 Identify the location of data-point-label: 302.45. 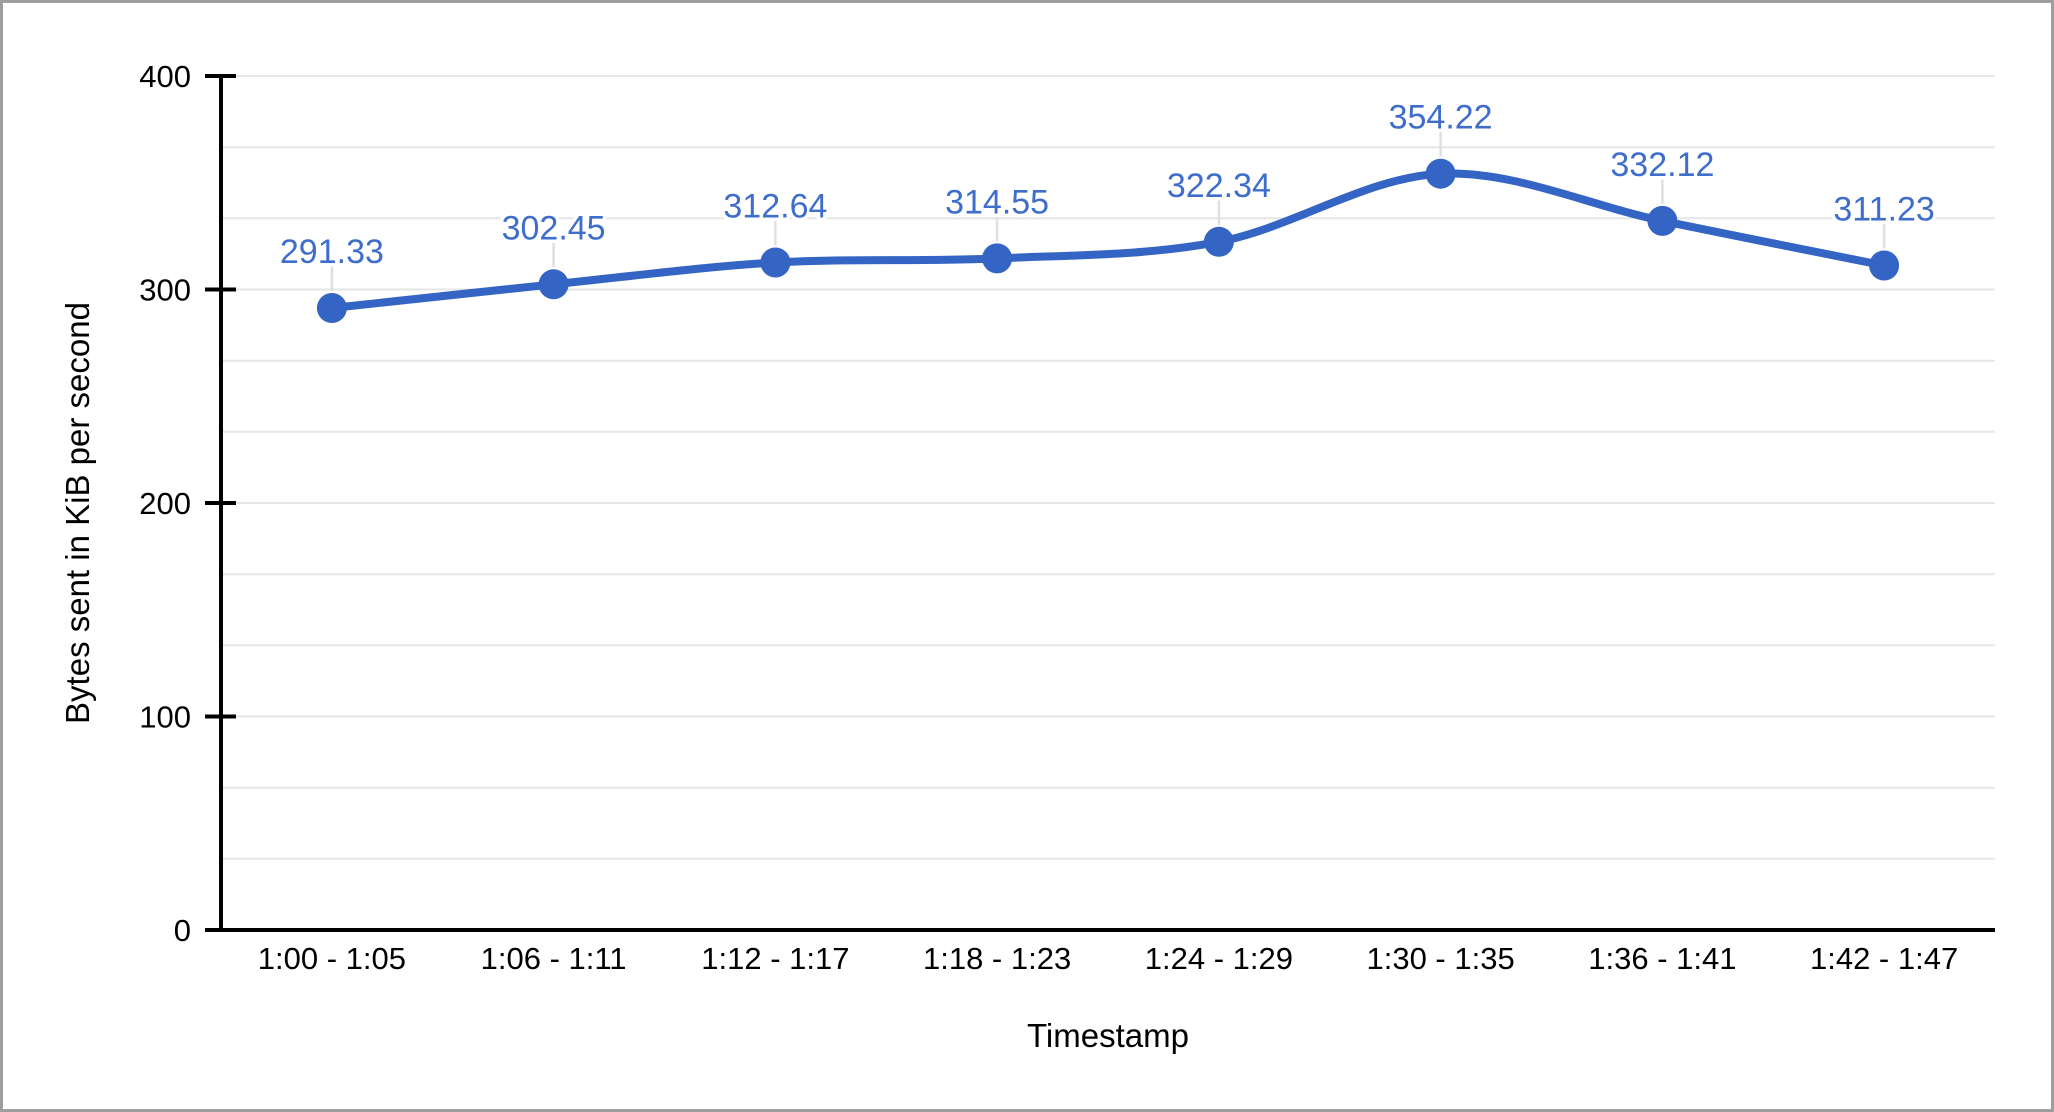
(554, 228).